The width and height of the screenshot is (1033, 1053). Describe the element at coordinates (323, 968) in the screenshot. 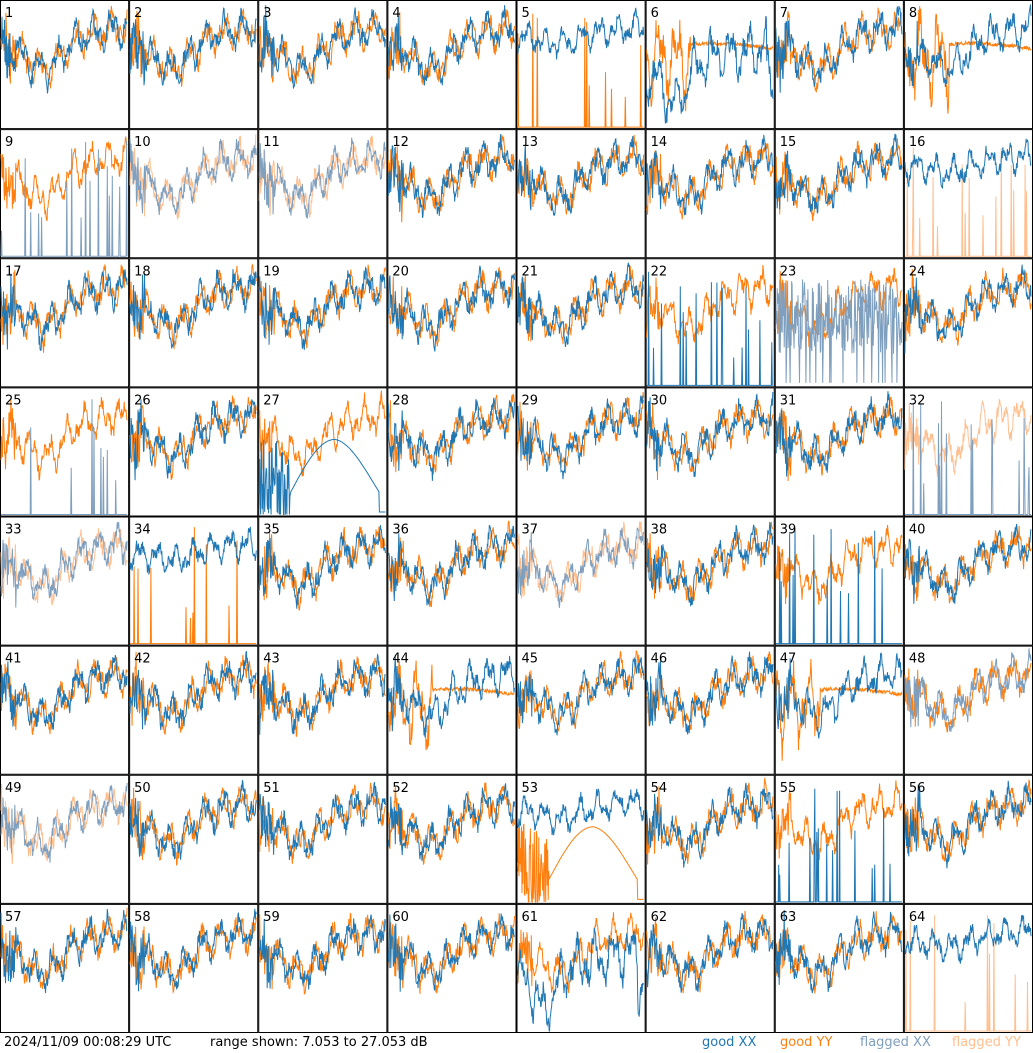

I see `panel-59: 59` at that location.